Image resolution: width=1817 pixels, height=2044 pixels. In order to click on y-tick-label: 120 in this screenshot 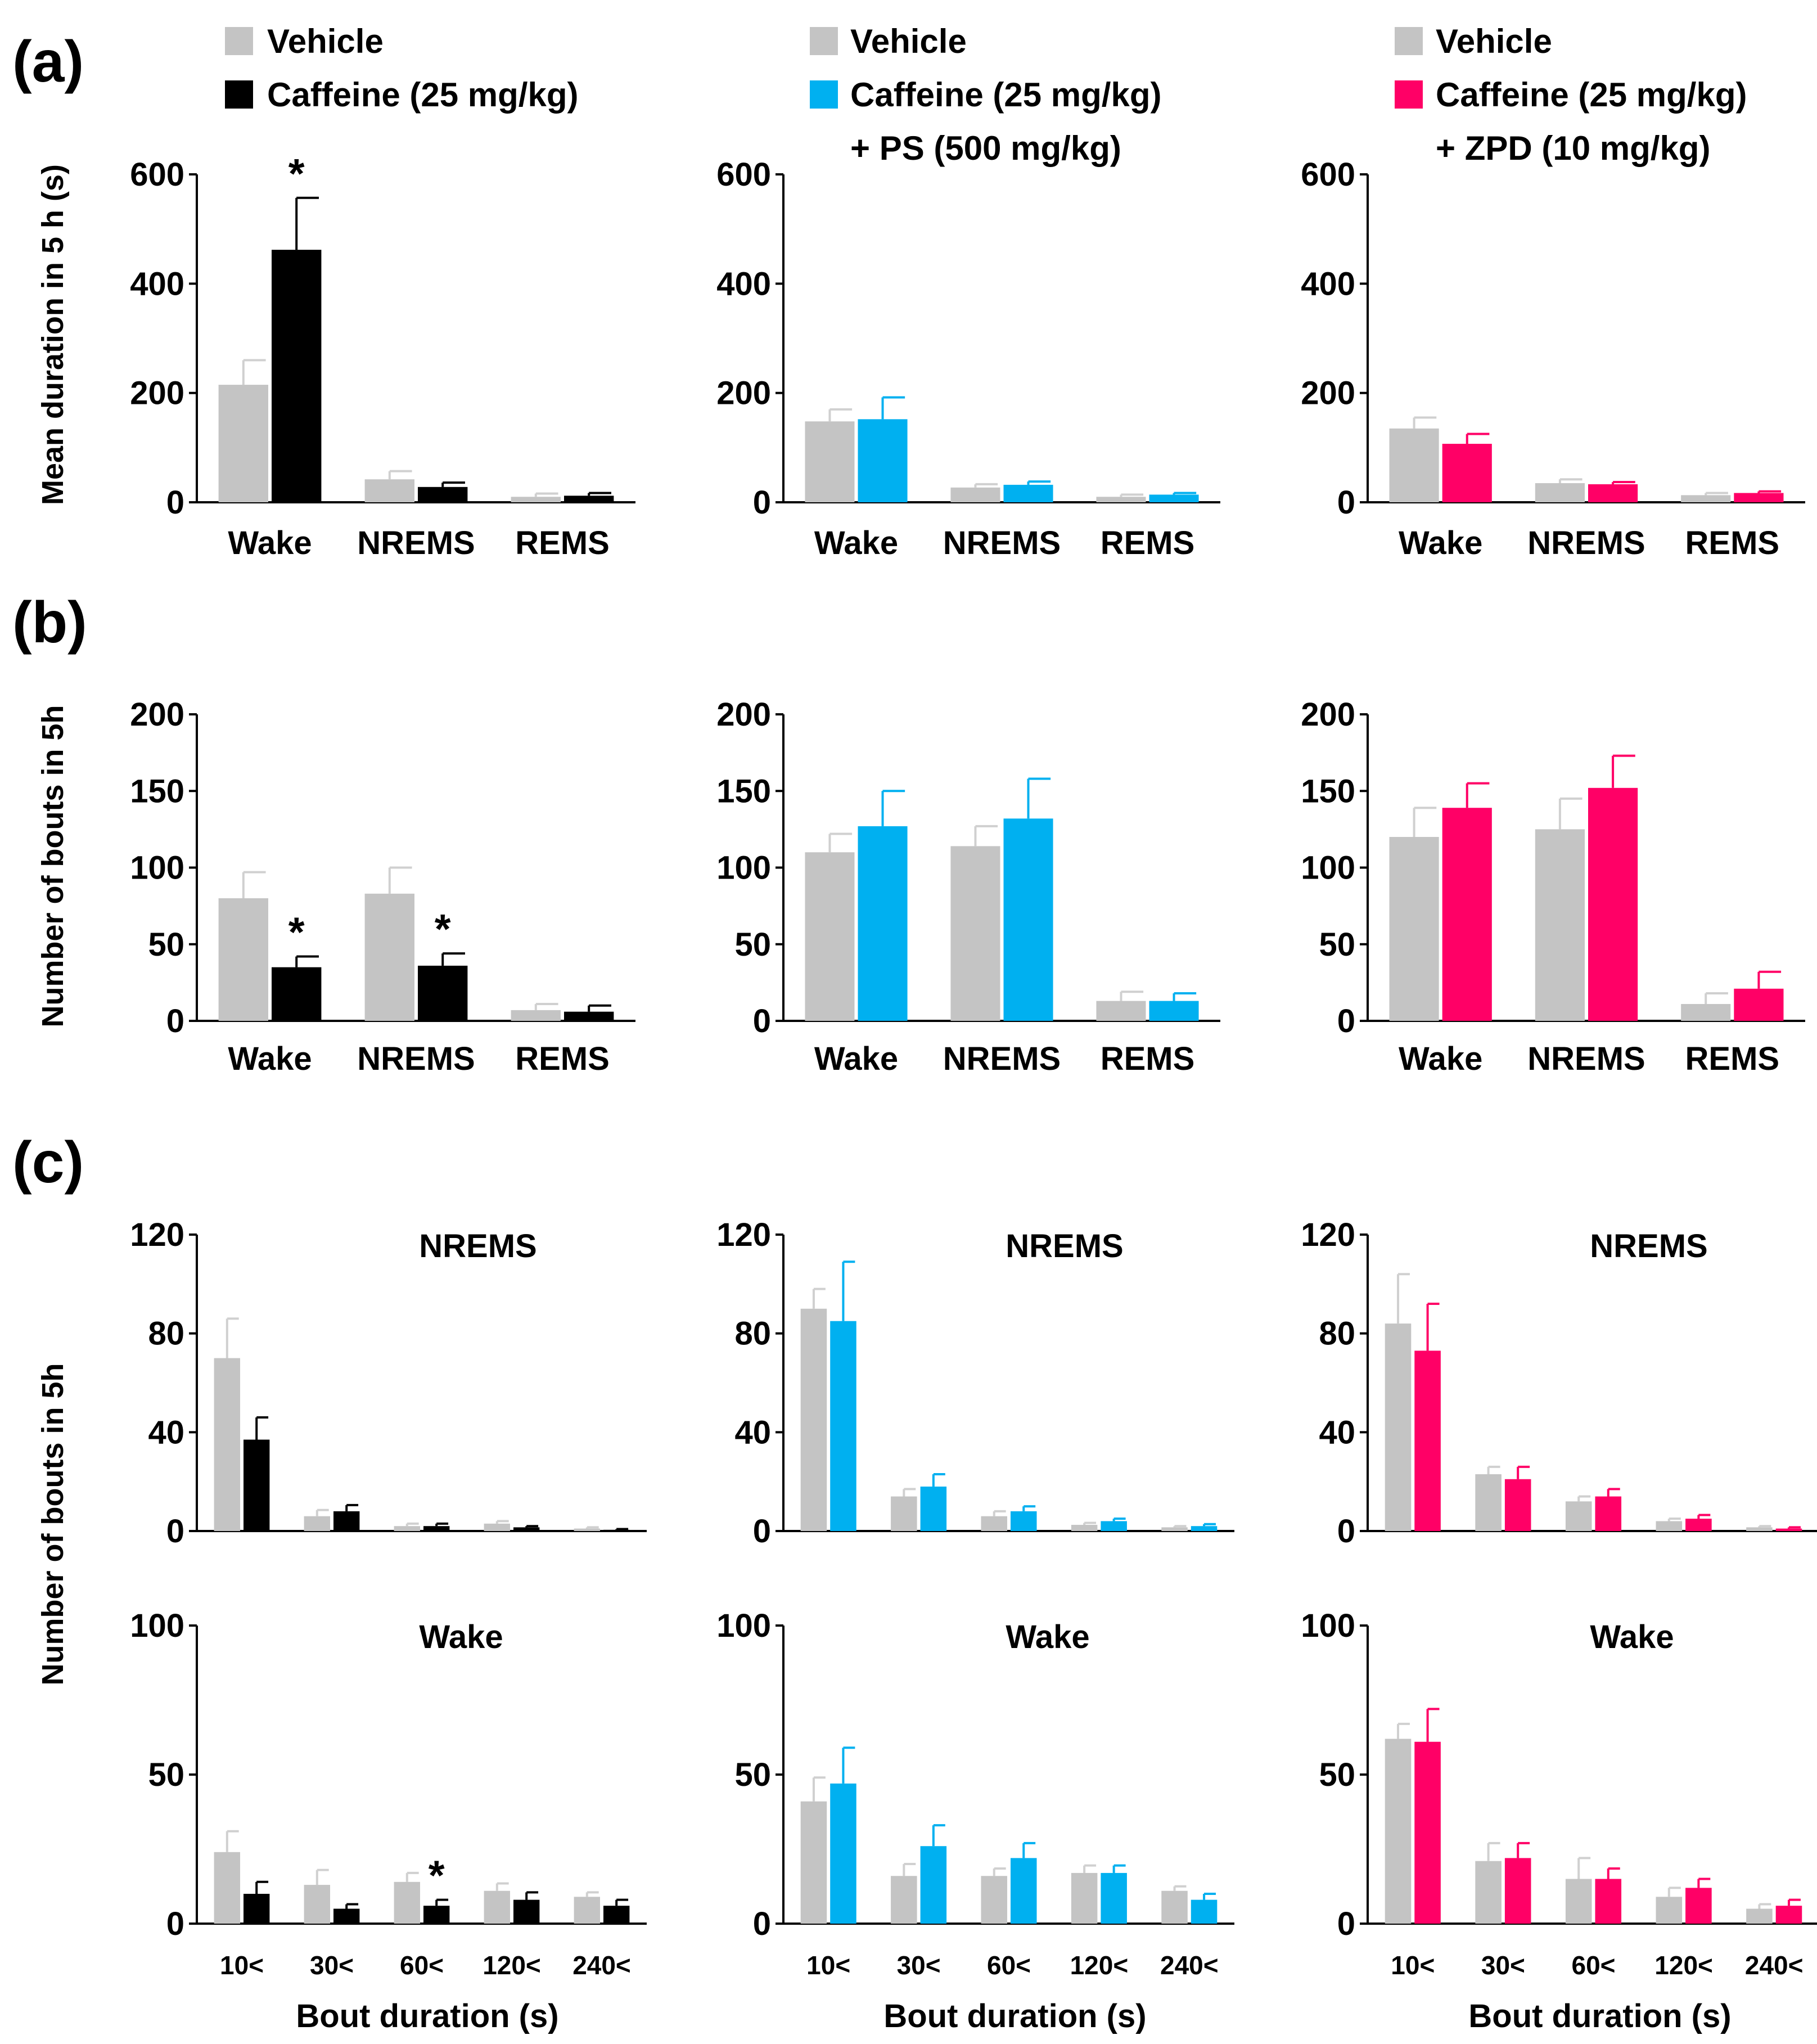, I will do `click(1328, 1235)`.